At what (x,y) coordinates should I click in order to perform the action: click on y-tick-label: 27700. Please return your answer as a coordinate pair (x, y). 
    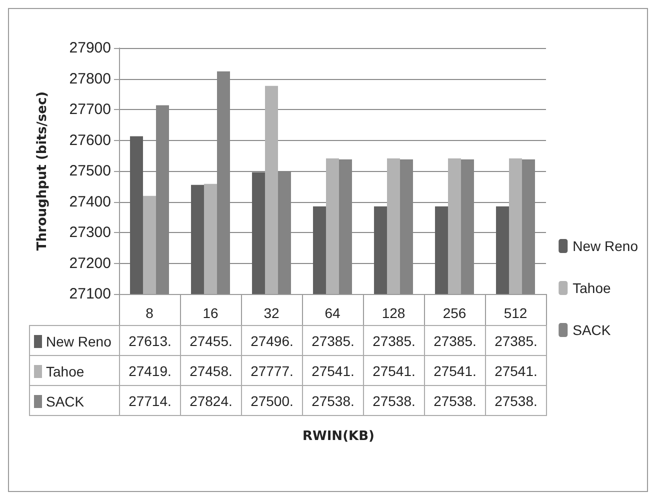
    Looking at the image, I should click on (90, 109).